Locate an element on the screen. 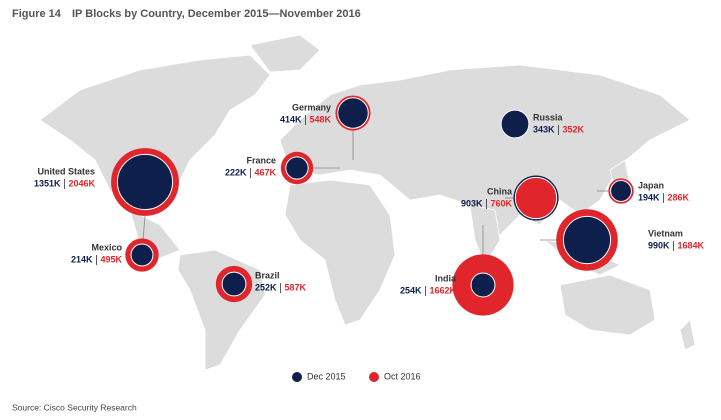 This screenshot has width=721, height=420. country-label: Japan is located at coordinates (651, 185).